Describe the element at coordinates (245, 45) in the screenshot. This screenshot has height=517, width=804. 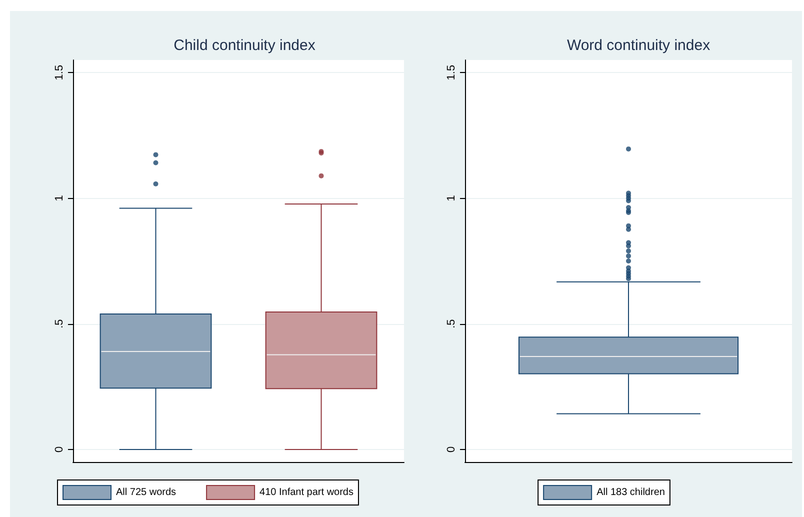
I see `chart-title: Child continuity index` at that location.